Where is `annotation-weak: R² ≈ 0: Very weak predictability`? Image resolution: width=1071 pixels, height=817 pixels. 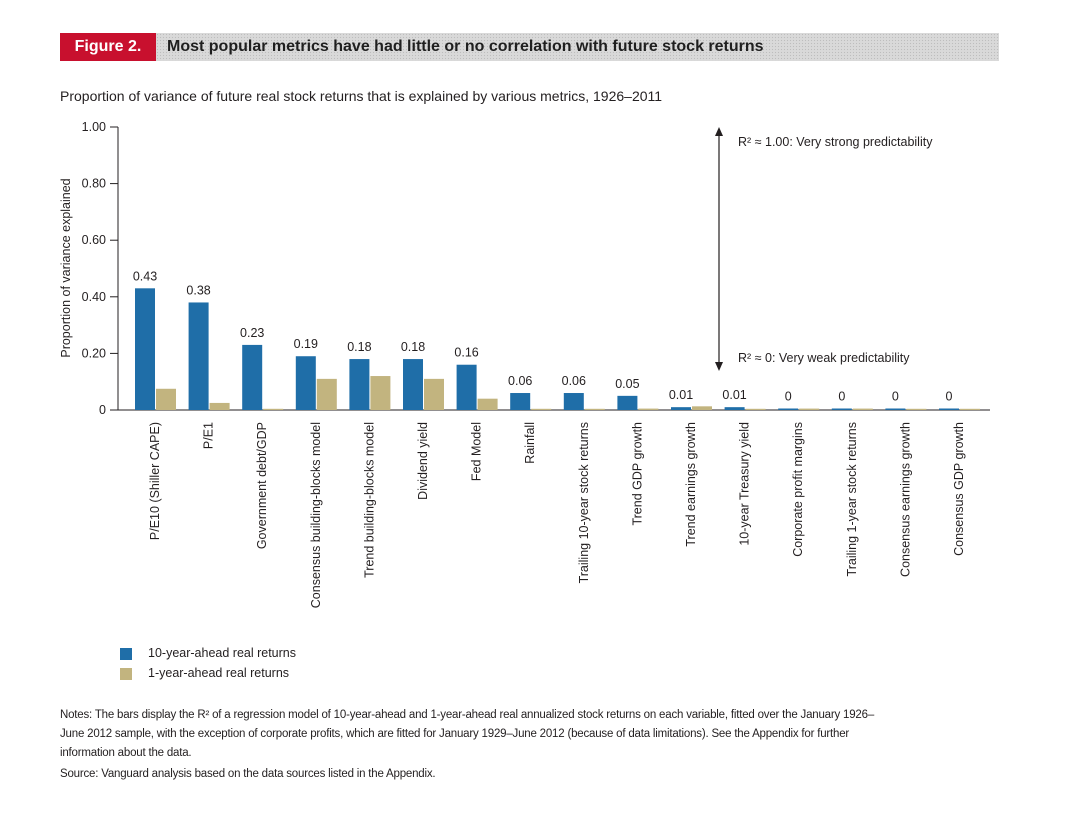
annotation-weak: R² ≈ 0: Very weak predictability is located at coordinates (824, 358).